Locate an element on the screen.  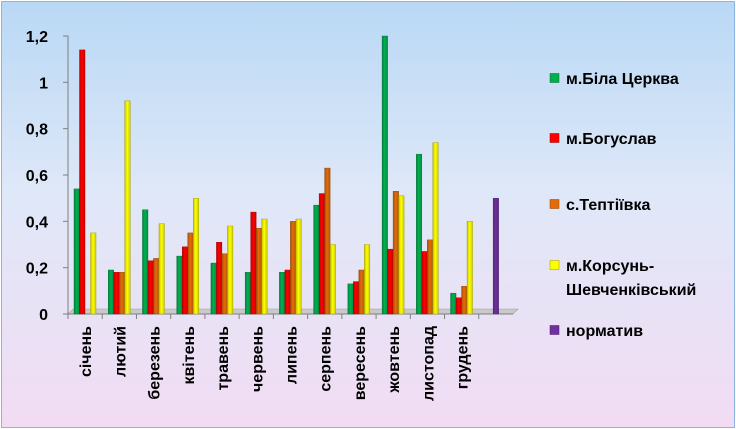
x-category-label: серпень is located at coordinates (326, 359).